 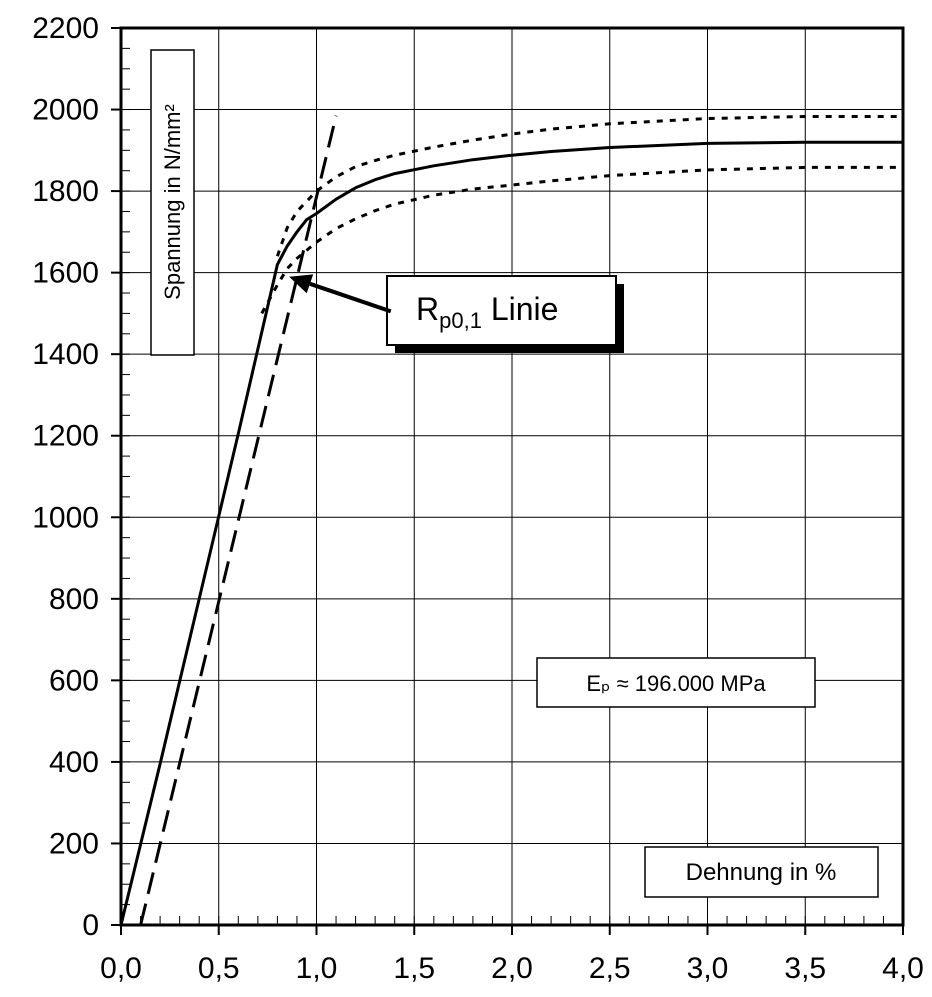 What do you see at coordinates (219, 968) in the screenshot?
I see `x-tick-label: 0,5` at bounding box center [219, 968].